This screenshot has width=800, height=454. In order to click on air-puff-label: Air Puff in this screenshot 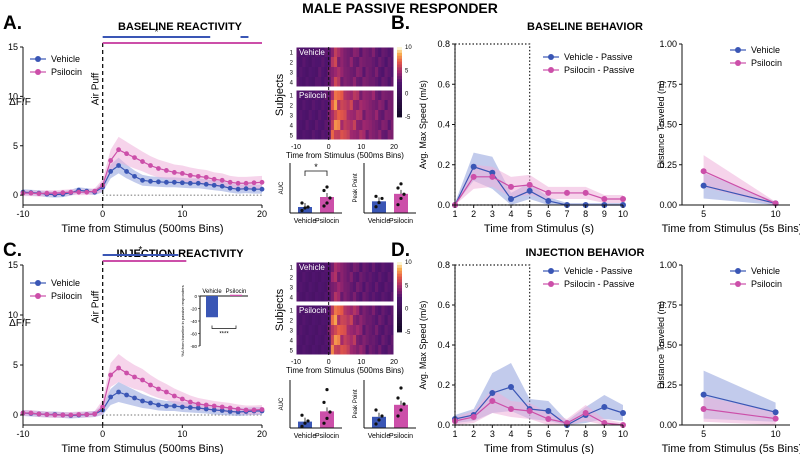, I will do `click(96, 88)`.